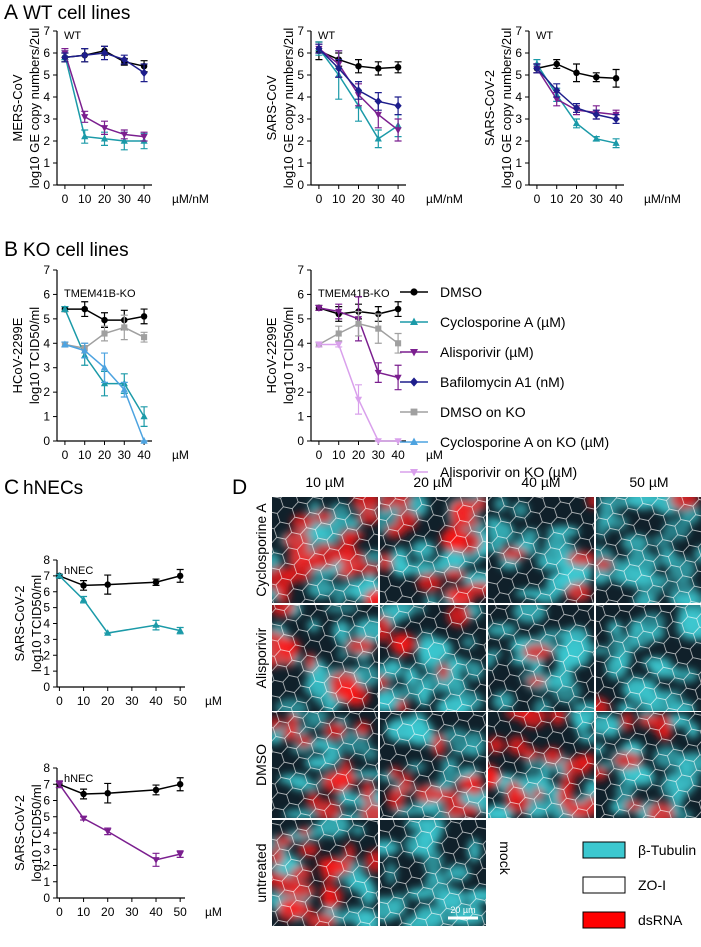 This screenshot has width=701, height=947. Describe the element at coordinates (239, 487) in the screenshot. I see `panel-letter: D` at that location.